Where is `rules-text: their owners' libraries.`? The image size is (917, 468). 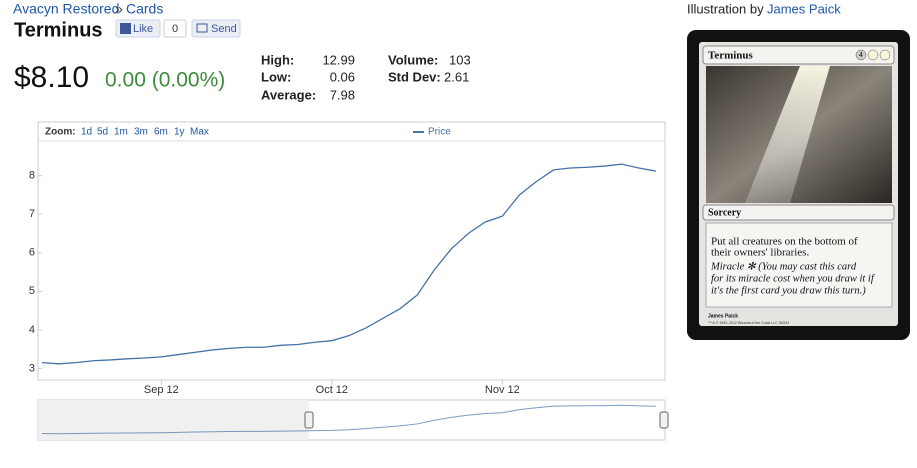
rules-text: their owners' libraries. is located at coordinates (760, 253).